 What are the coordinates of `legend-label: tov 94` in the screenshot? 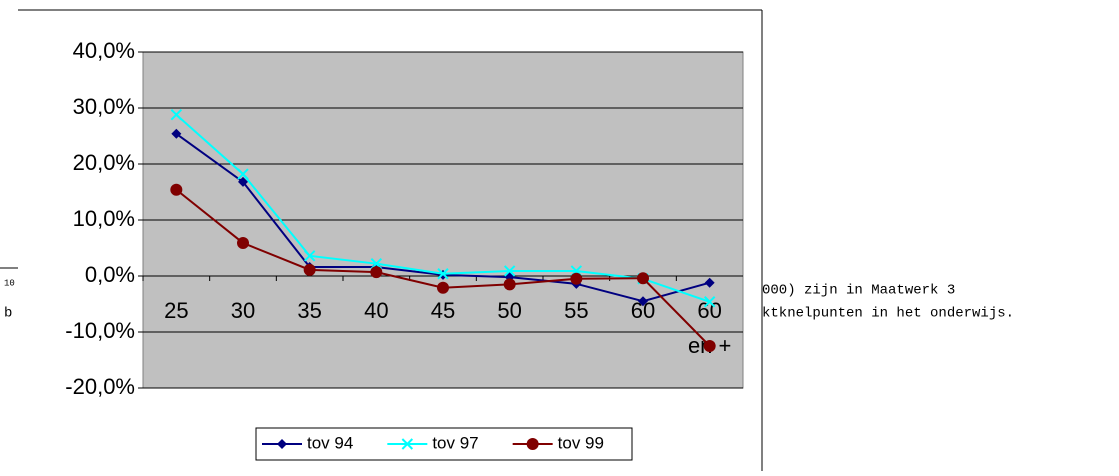 It's located at (330, 442).